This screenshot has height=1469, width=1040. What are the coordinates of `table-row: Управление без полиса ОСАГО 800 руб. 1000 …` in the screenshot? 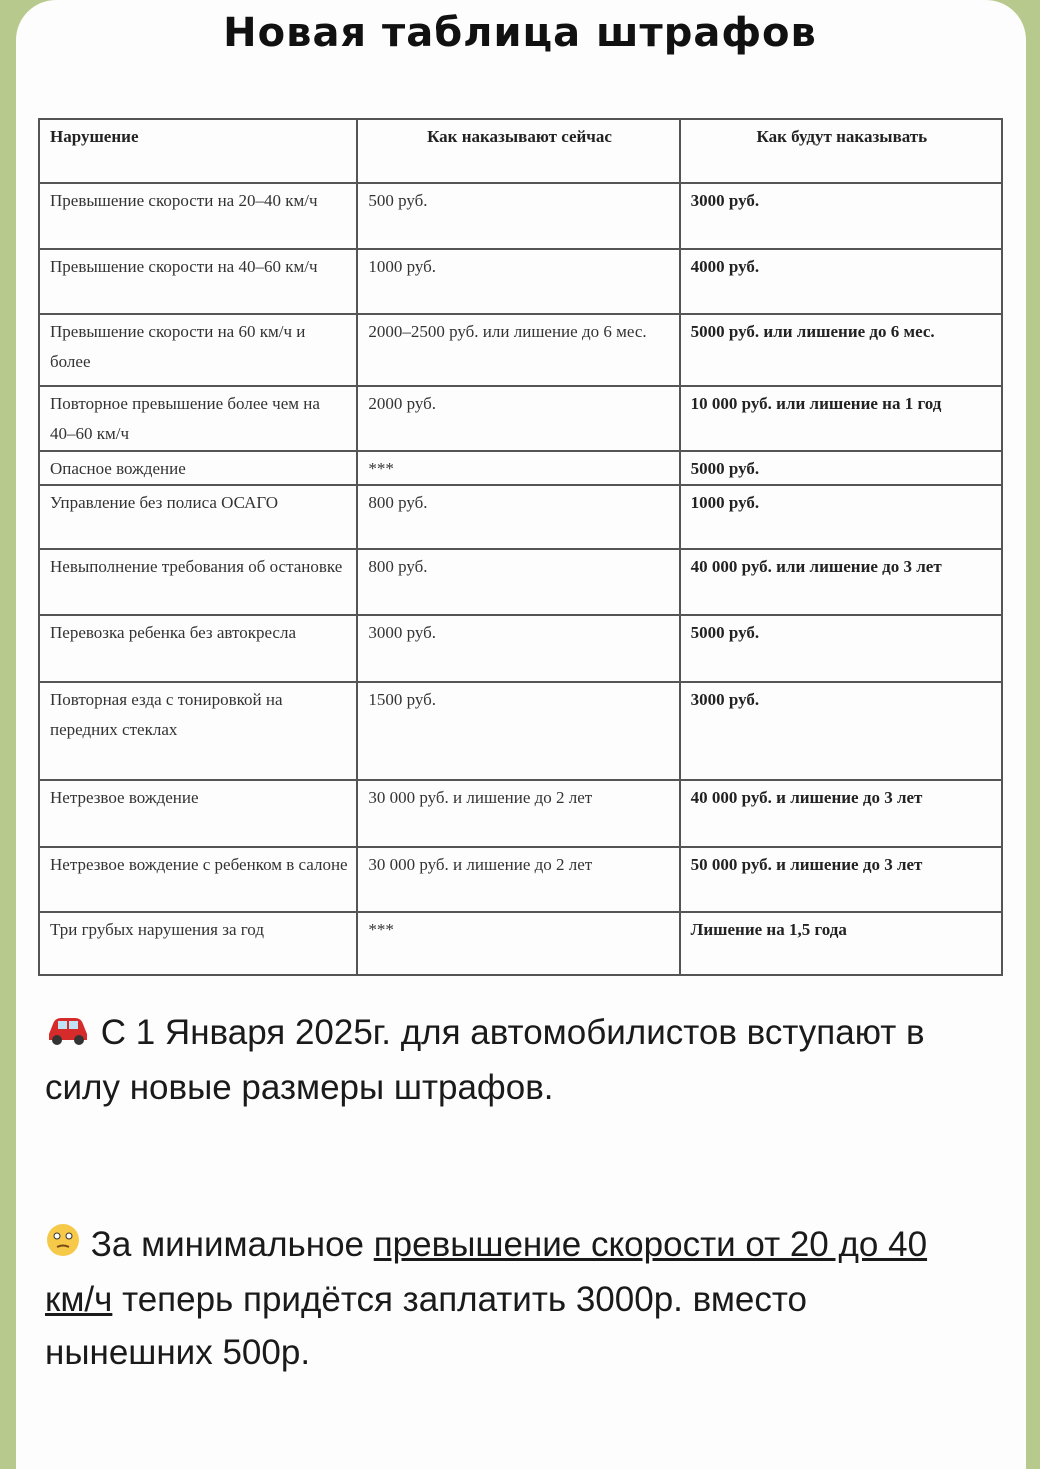 It's located at (520, 517).